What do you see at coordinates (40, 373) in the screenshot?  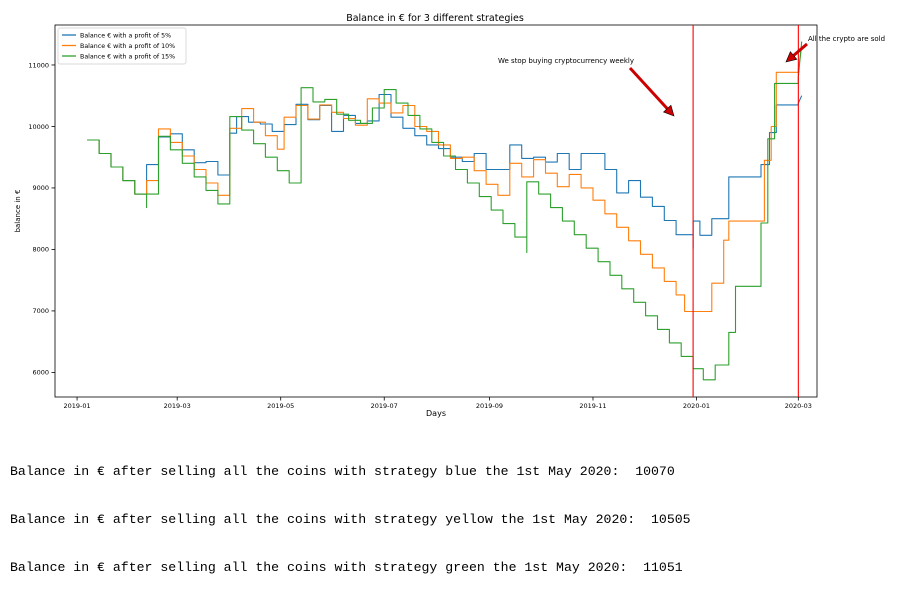 I see `y-tick-label: 6000` at bounding box center [40, 373].